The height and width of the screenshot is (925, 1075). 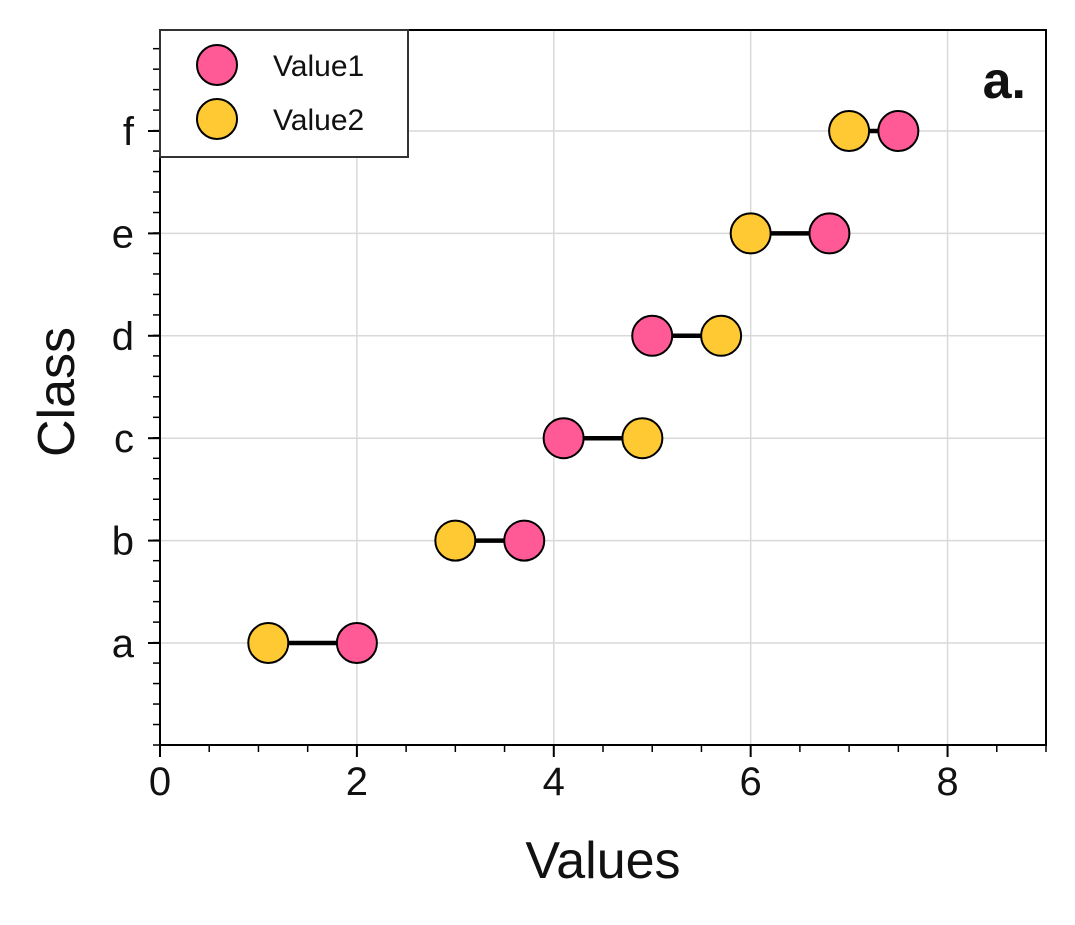 I want to click on y-tick-label-a: a, so click(x=123, y=644).